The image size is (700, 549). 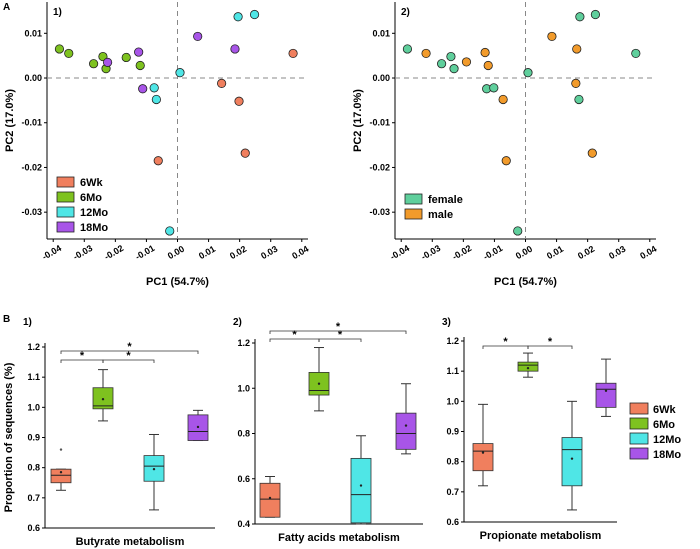 What do you see at coordinates (293, 53) in the screenshot?
I see `point-6wk` at bounding box center [293, 53].